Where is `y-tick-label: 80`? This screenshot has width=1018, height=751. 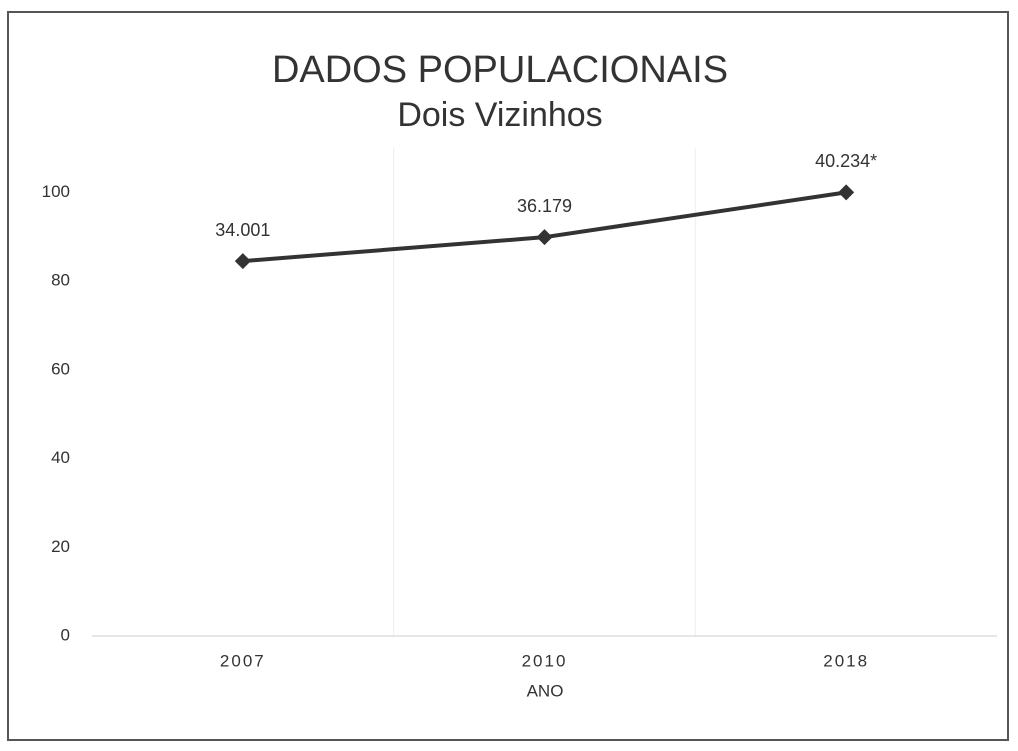
y-tick-label: 80 is located at coordinates (60, 280).